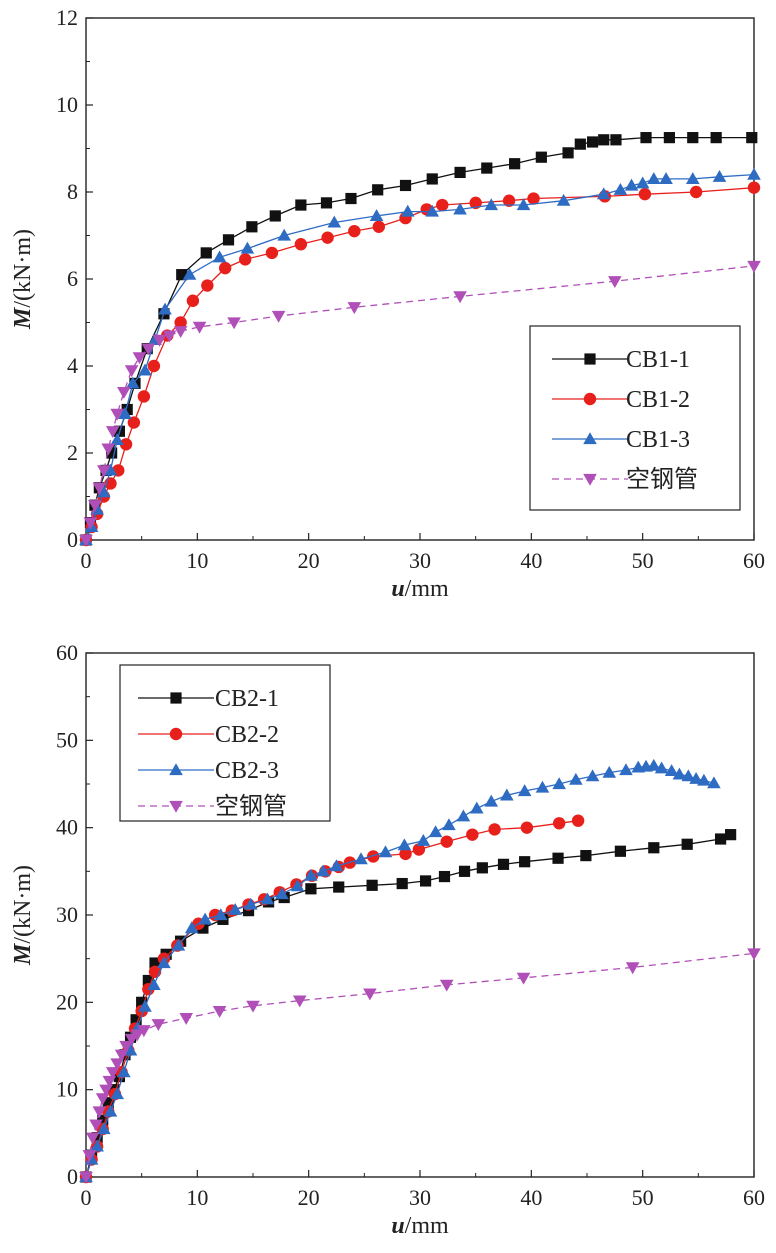  What do you see at coordinates (67, 652) in the screenshot?
I see `y-tick-label: 60` at bounding box center [67, 652].